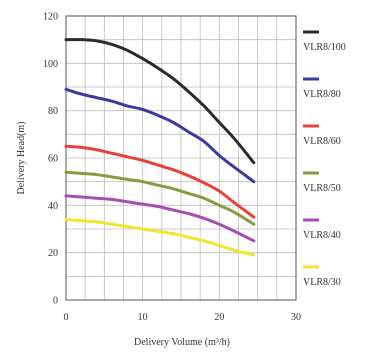 Image resolution: width=367 pixels, height=354 pixels. What do you see at coordinates (322, 141) in the screenshot?
I see `legend-label: VLR8/60` at bounding box center [322, 141].